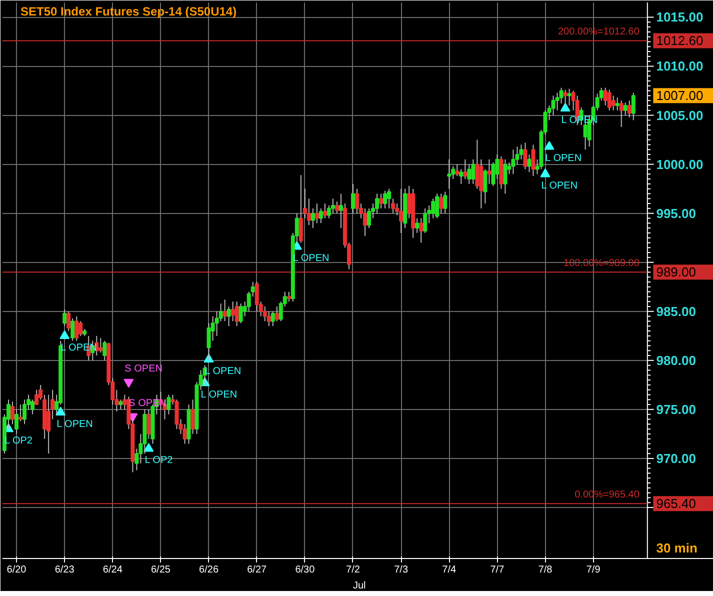 This screenshot has width=713, height=596. I want to click on y-tick-label: 970.00, so click(676, 458).